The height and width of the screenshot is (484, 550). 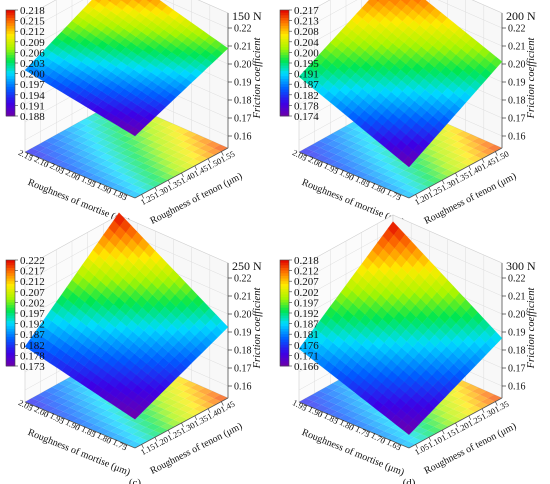 What do you see at coordinates (395, 3) in the screenshot?
I see `surface-cell` at bounding box center [395, 3].